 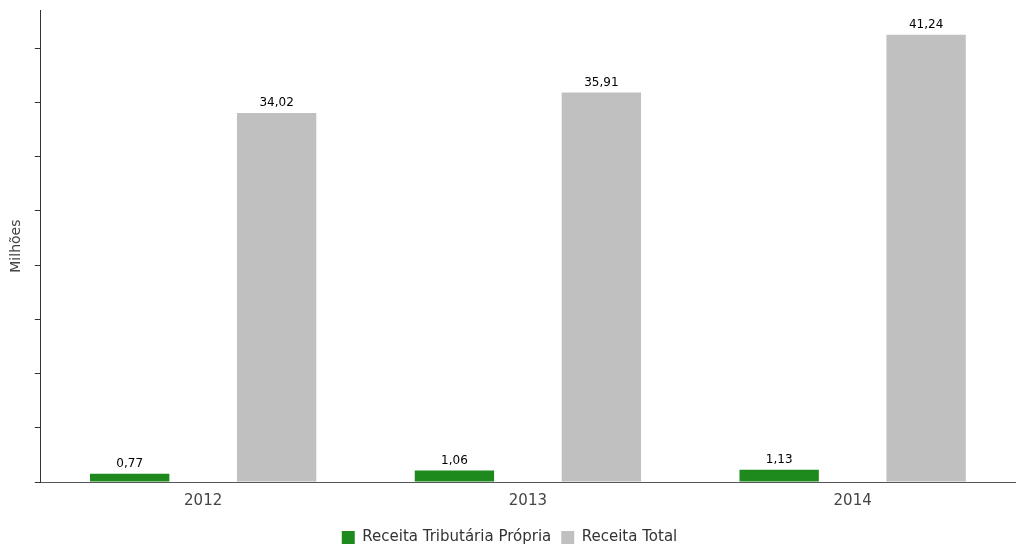 I want to click on x-tick-label: 2013, so click(x=527, y=499).